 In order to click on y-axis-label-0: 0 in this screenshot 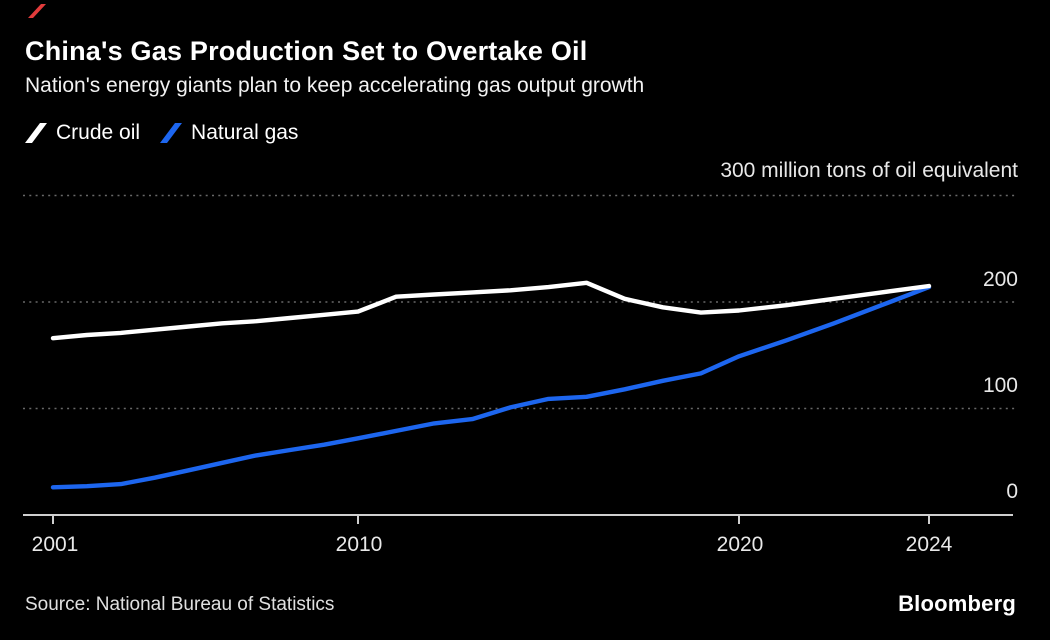, I will do `click(1012, 491)`.